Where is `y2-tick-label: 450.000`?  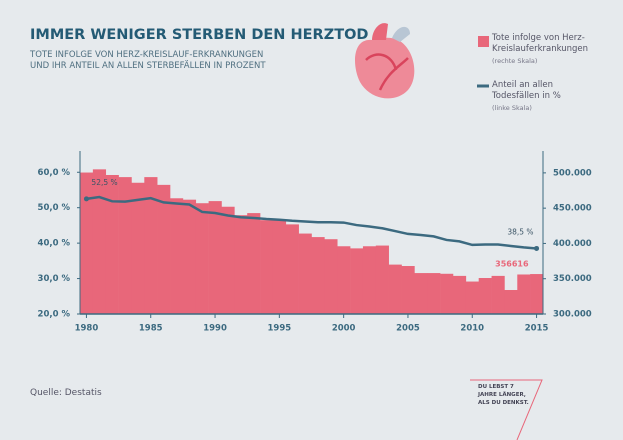 y2-tick-label: 450.000 is located at coordinates (572, 209).